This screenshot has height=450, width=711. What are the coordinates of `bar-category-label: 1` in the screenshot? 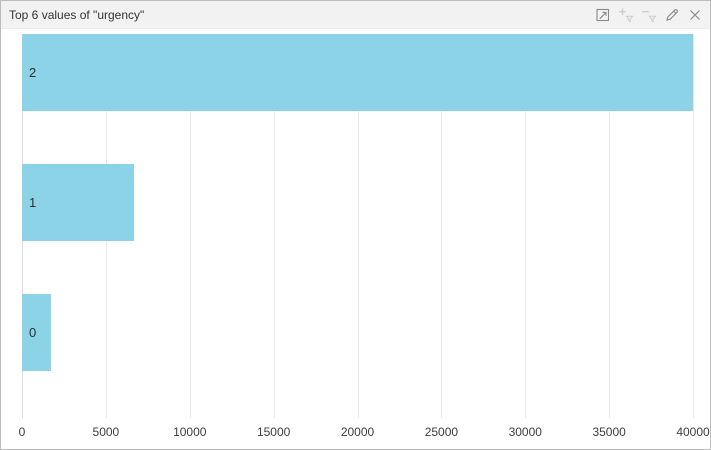 It's located at (33, 202).